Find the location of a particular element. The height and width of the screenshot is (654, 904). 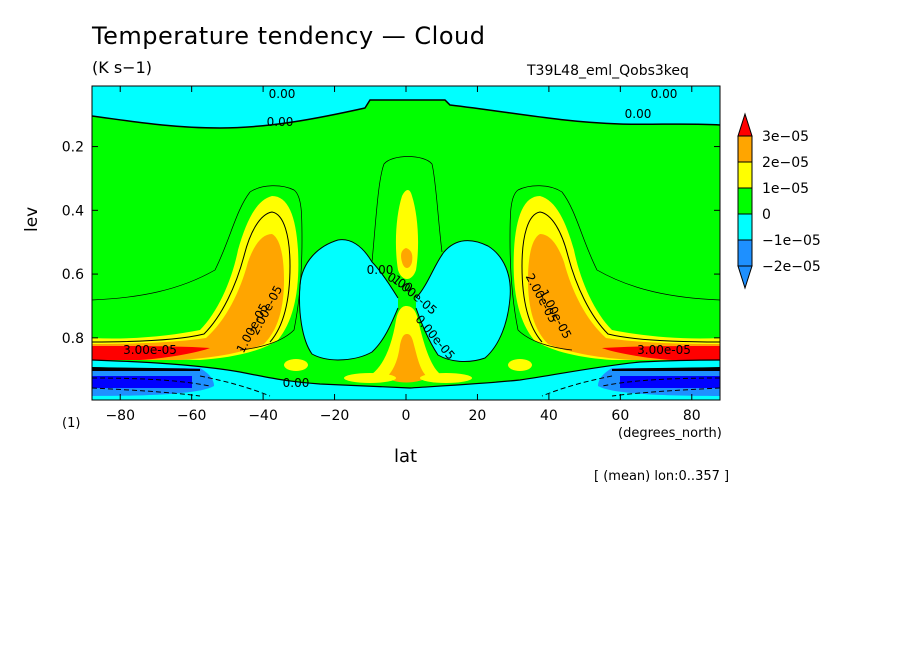

contour-line-black-band is located at coordinates (406, 369).